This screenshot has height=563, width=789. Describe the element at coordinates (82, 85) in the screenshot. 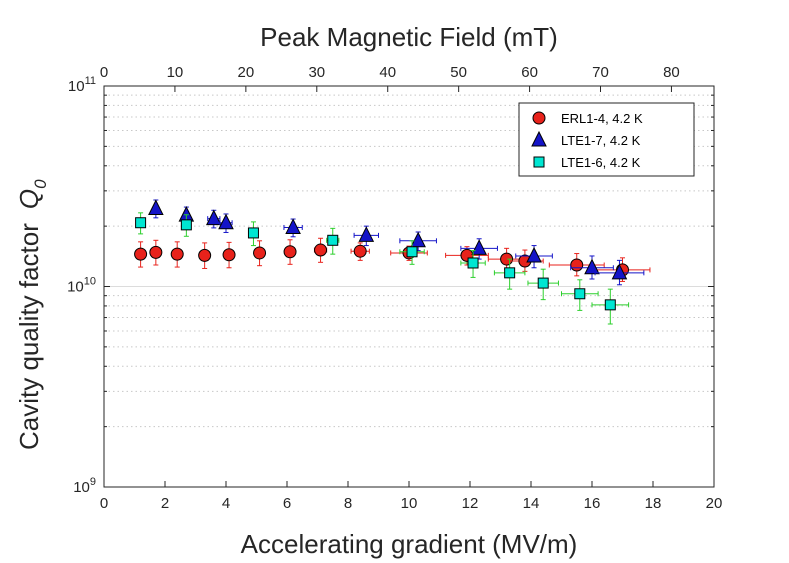

I see `y-tick-label: 1011` at that location.